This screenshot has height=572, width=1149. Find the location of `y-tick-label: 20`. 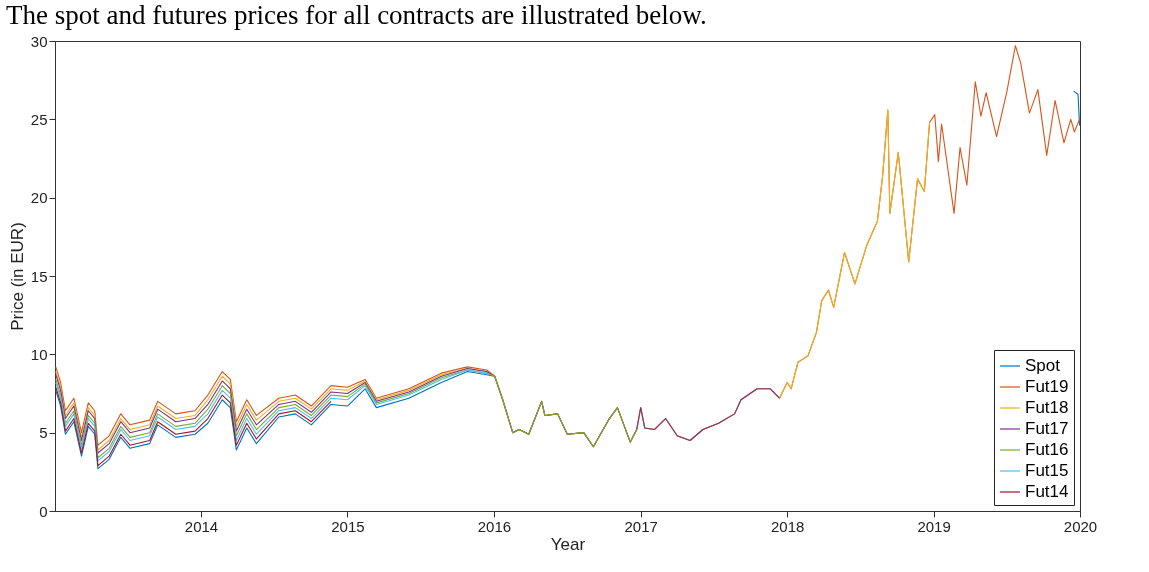

y-tick-label: 20 is located at coordinates (39, 198).